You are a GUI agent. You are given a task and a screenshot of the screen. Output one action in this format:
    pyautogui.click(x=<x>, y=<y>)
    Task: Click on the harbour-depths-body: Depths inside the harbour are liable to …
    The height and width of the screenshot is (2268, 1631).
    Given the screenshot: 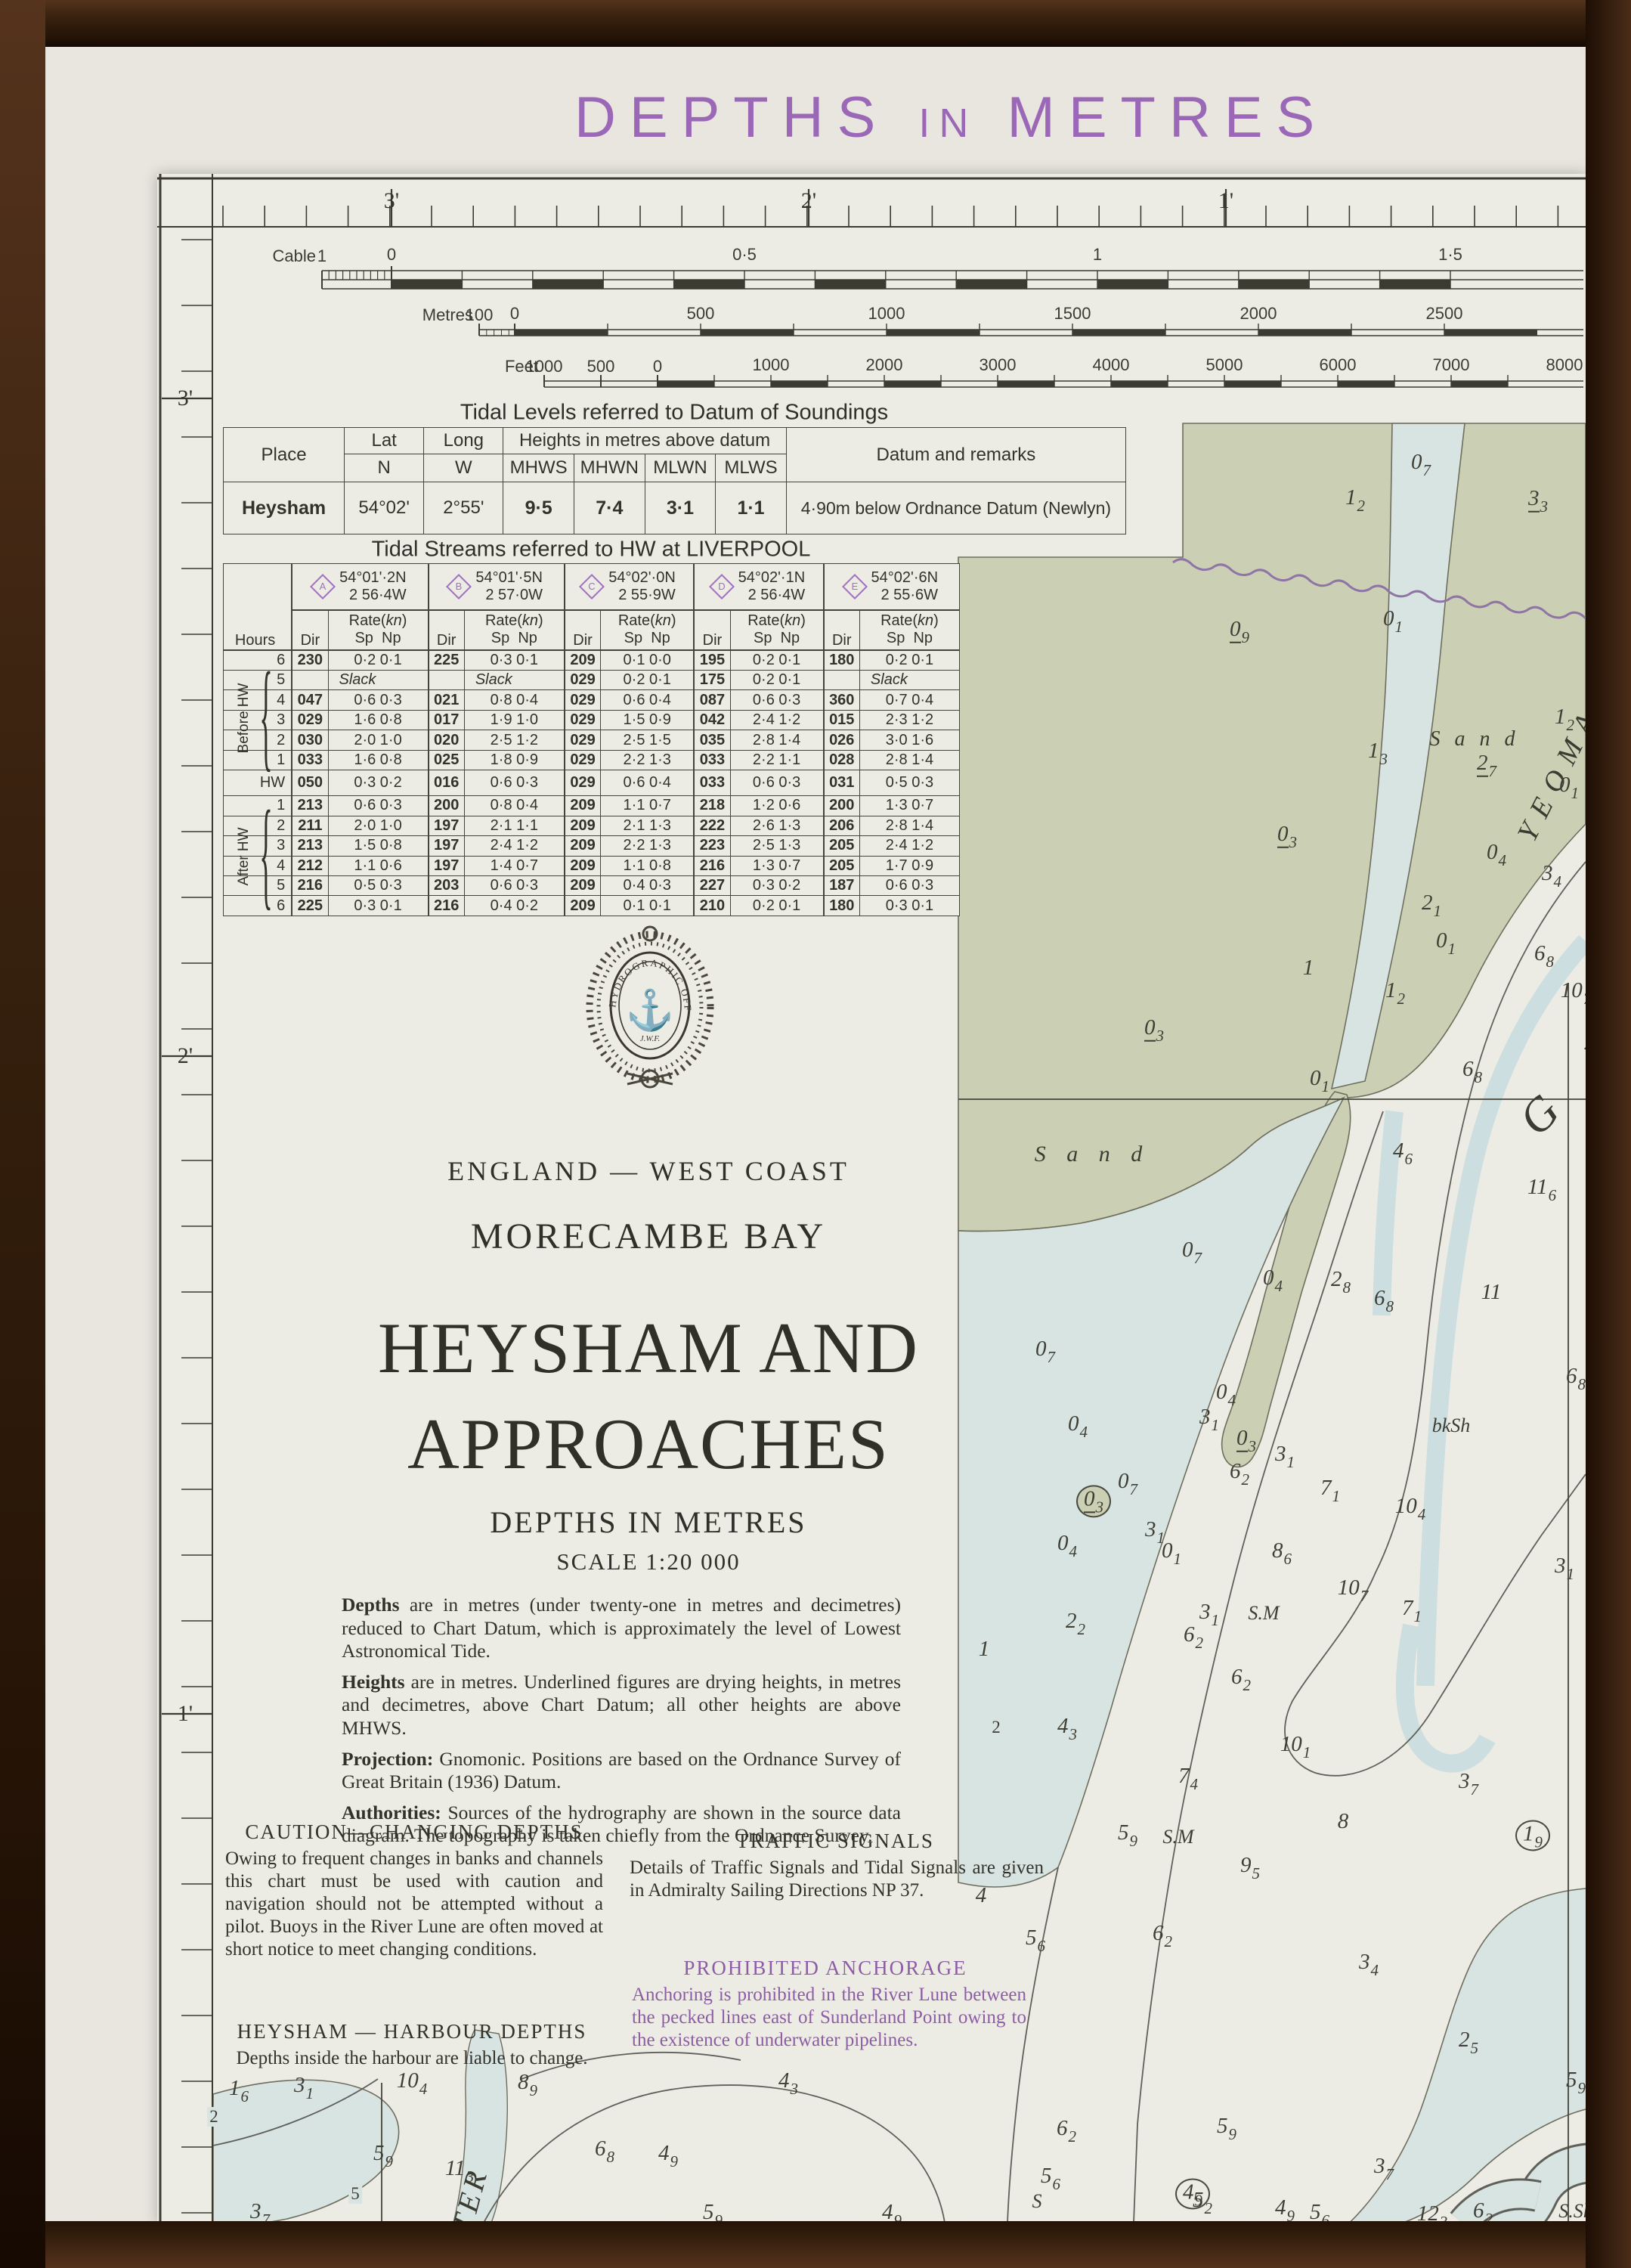 What is the action you would take?
    pyautogui.click(x=412, y=2058)
    